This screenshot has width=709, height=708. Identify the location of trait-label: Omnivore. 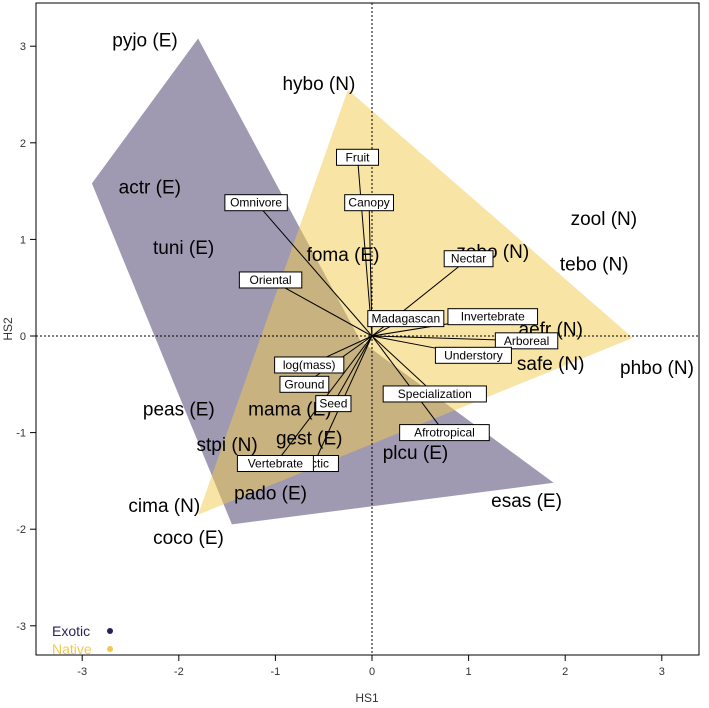
(256, 203).